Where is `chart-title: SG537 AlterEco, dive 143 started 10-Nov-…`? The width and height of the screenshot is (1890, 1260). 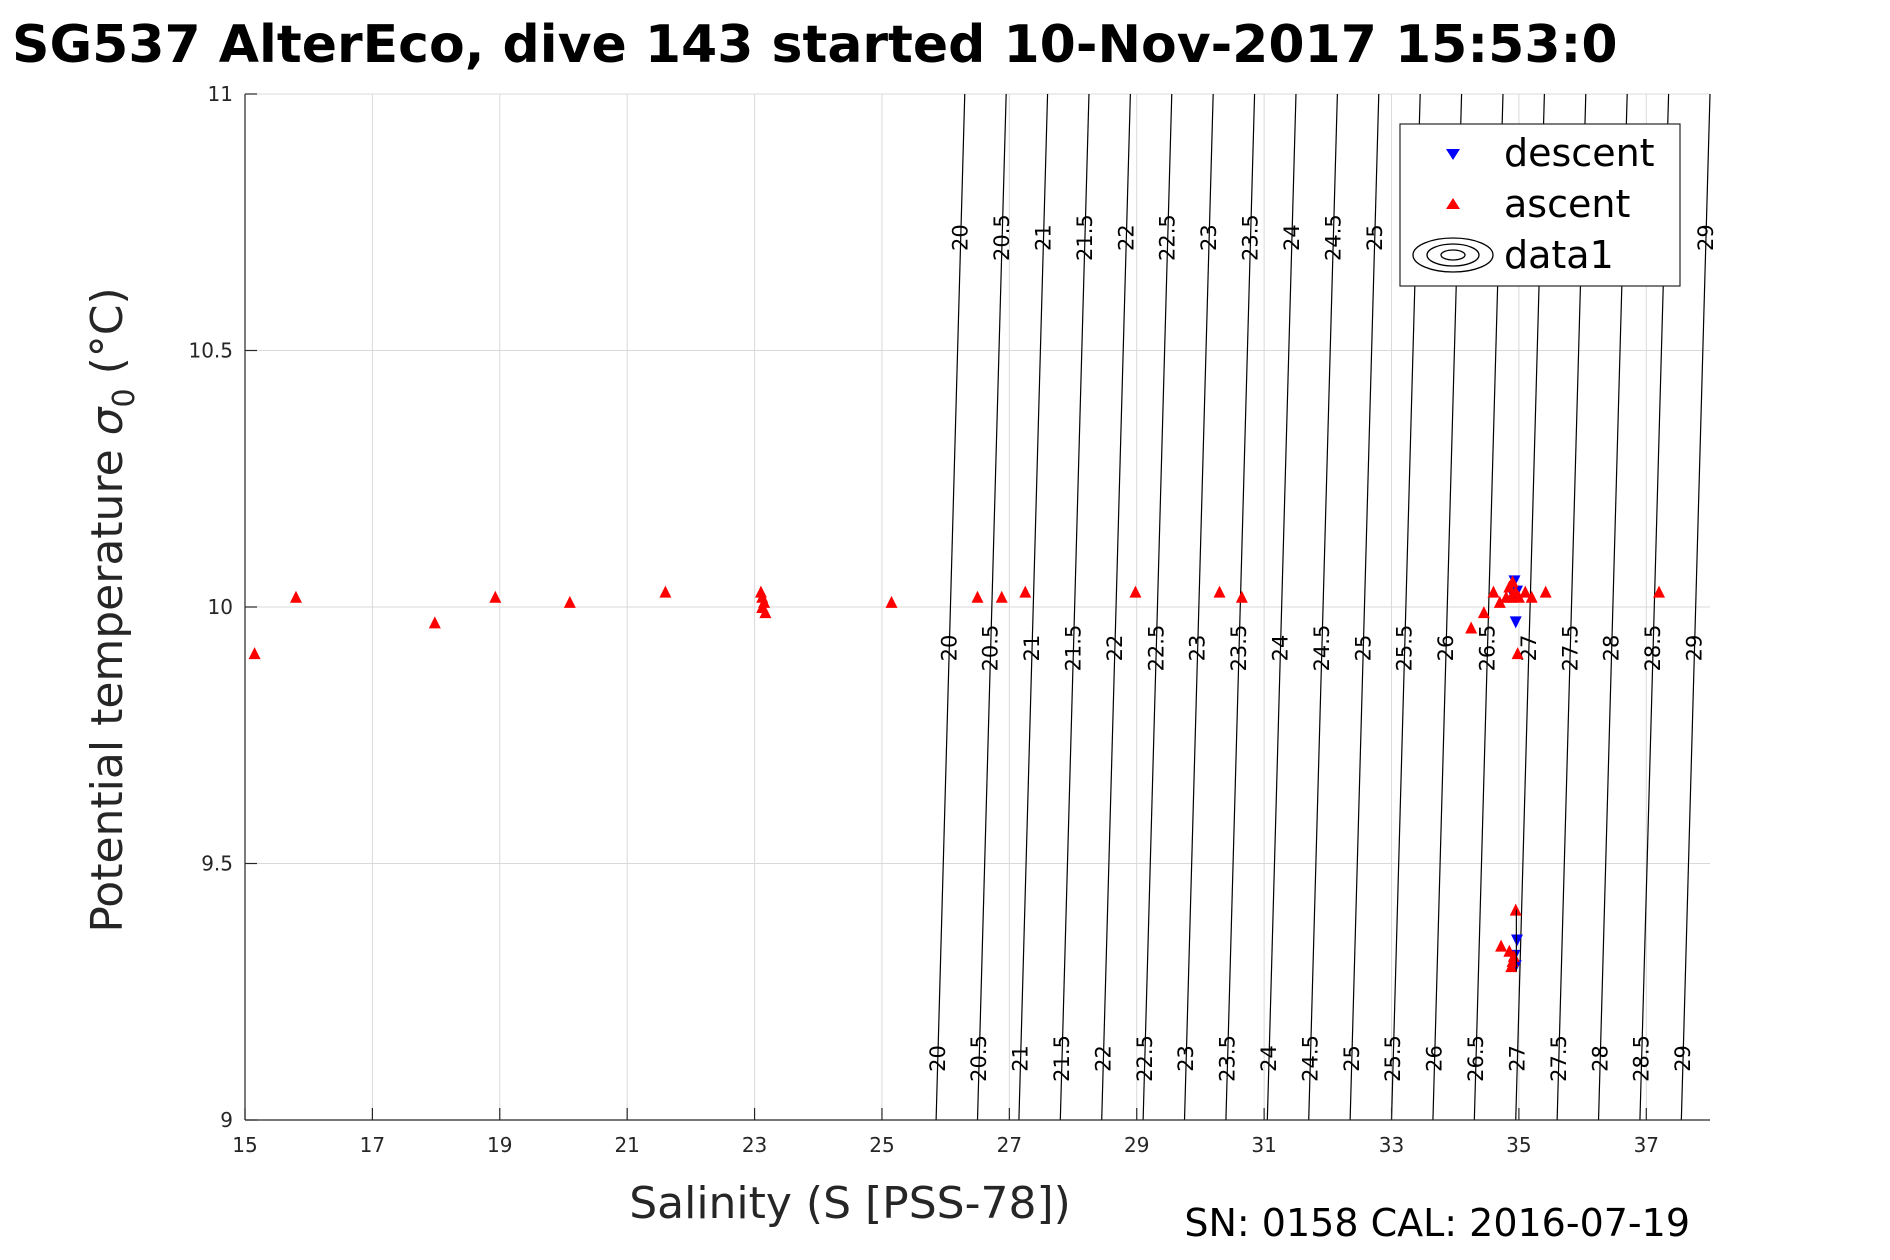 chart-title: SG537 AlterEco, dive 143 started 10-Nov-… is located at coordinates (815, 45).